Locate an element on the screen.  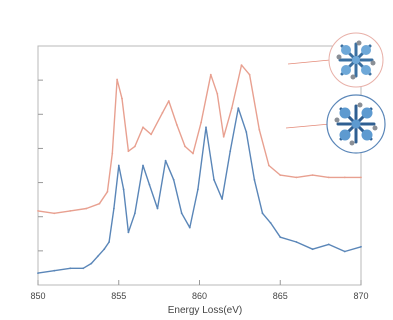
x-axis-ticks is located at coordinates (199, 282).